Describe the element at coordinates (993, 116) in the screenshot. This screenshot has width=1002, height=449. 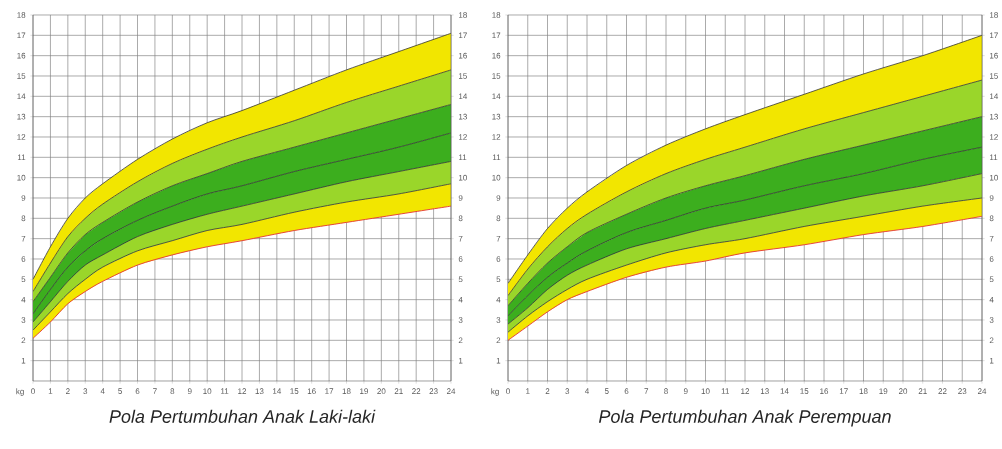
I see `y2-tick-label: 13` at that location.